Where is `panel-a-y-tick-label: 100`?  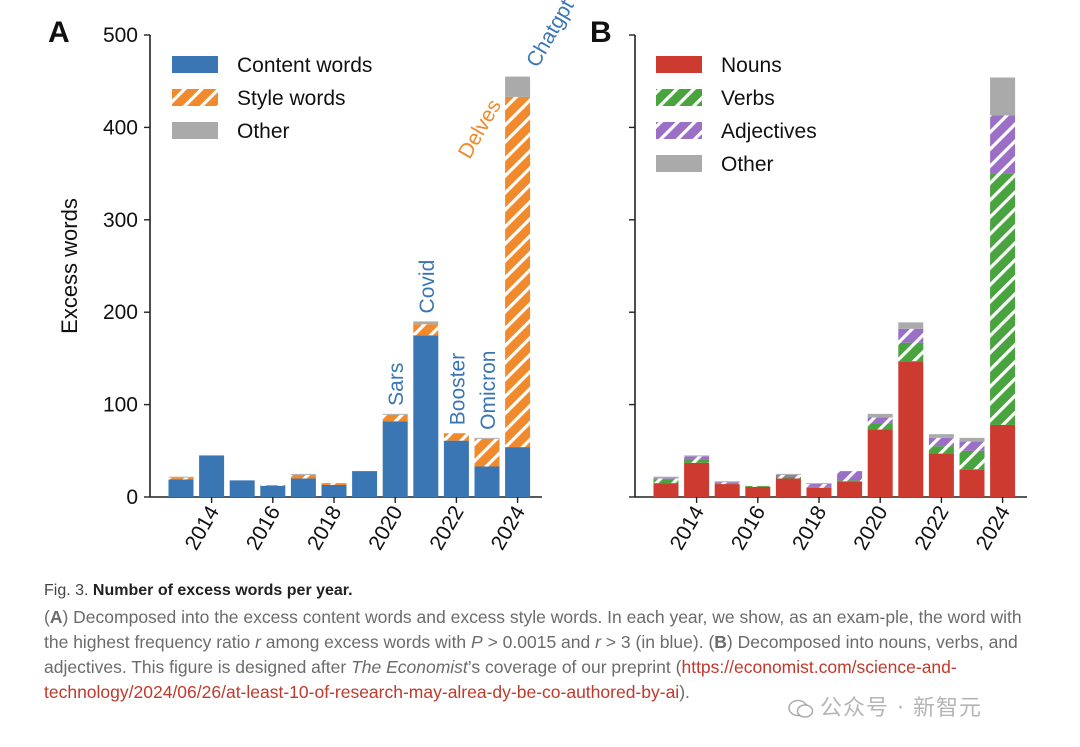 panel-a-y-tick-label: 100 is located at coordinates (120, 405).